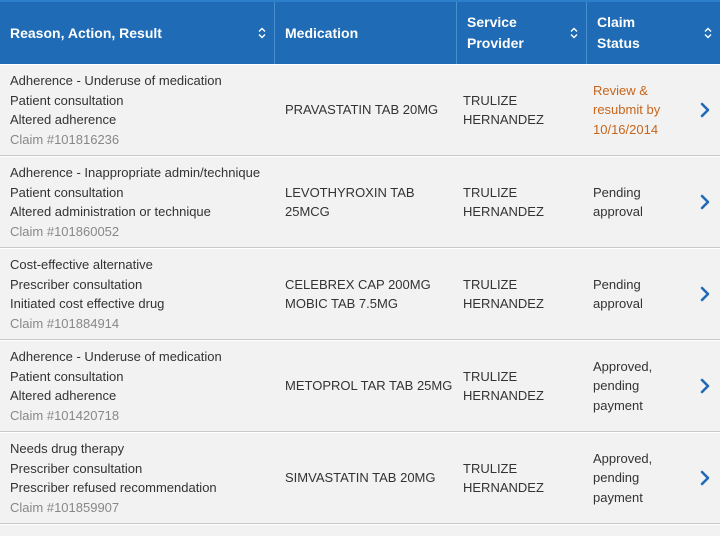 The image size is (720, 540). Describe the element at coordinates (65, 323) in the screenshot. I see `claim-number: Claim #101884914` at that location.